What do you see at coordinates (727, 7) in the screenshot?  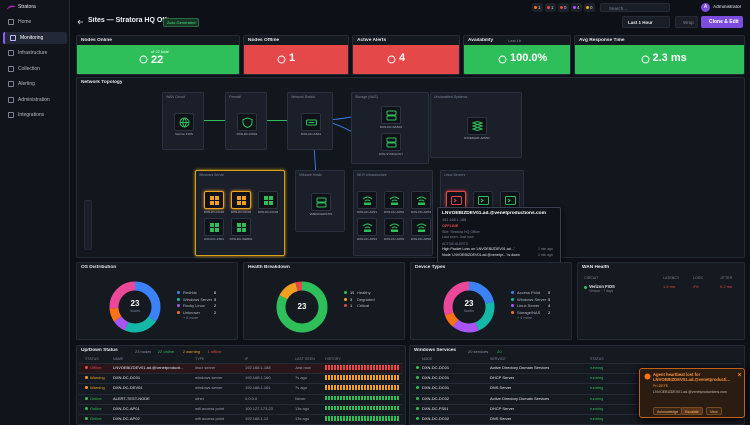 I see `user-name: Administrator` at bounding box center [727, 7].